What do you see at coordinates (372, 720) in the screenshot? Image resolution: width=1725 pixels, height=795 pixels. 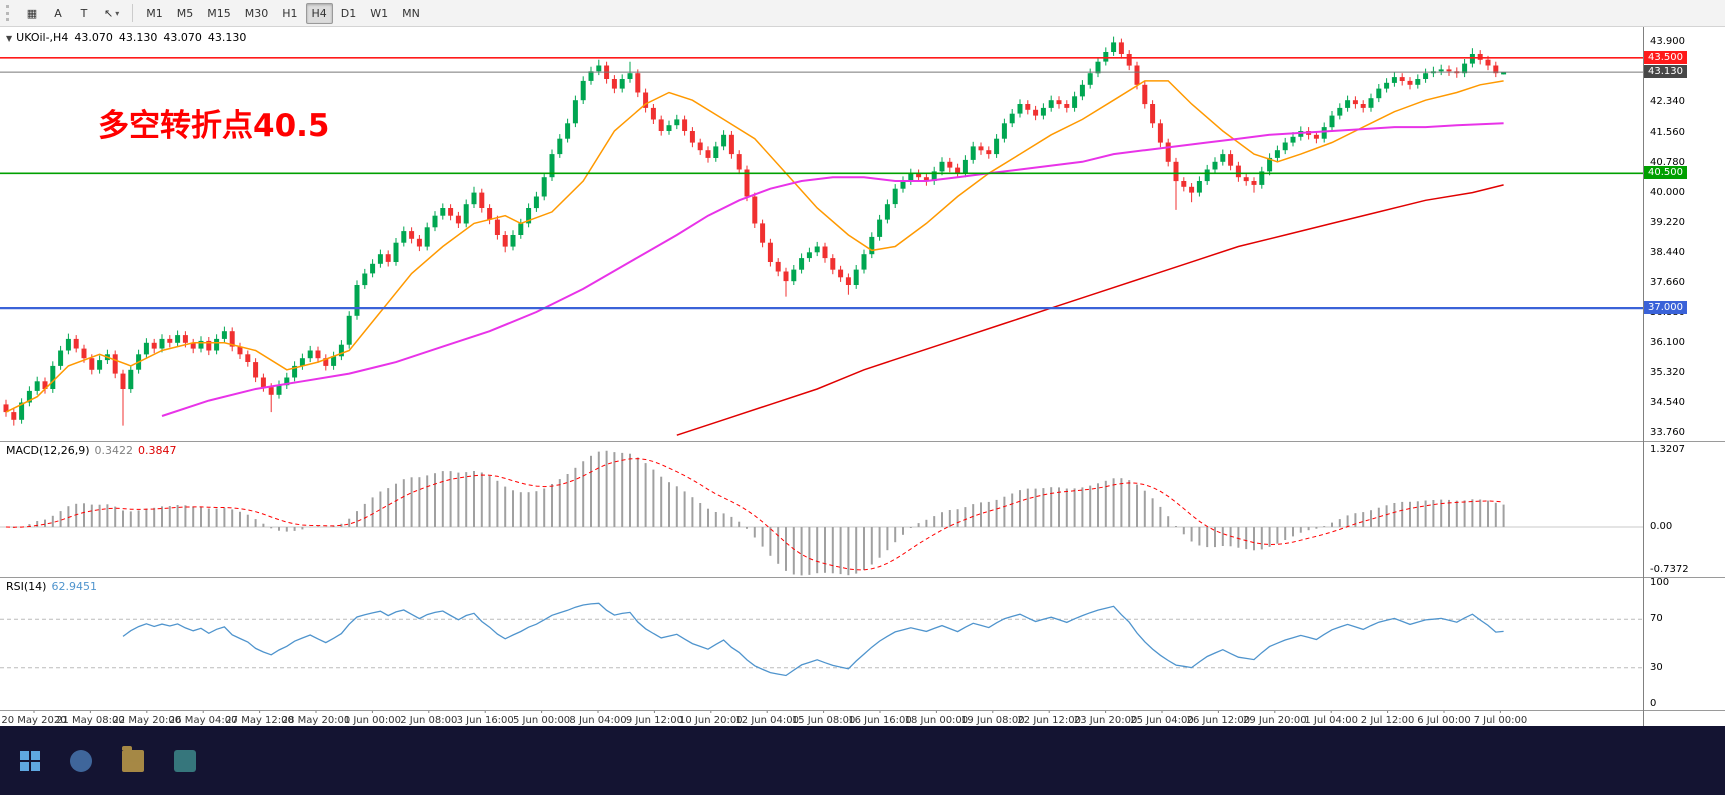 I see `svg-text: 1 Jun 00:00` at bounding box center [372, 720].